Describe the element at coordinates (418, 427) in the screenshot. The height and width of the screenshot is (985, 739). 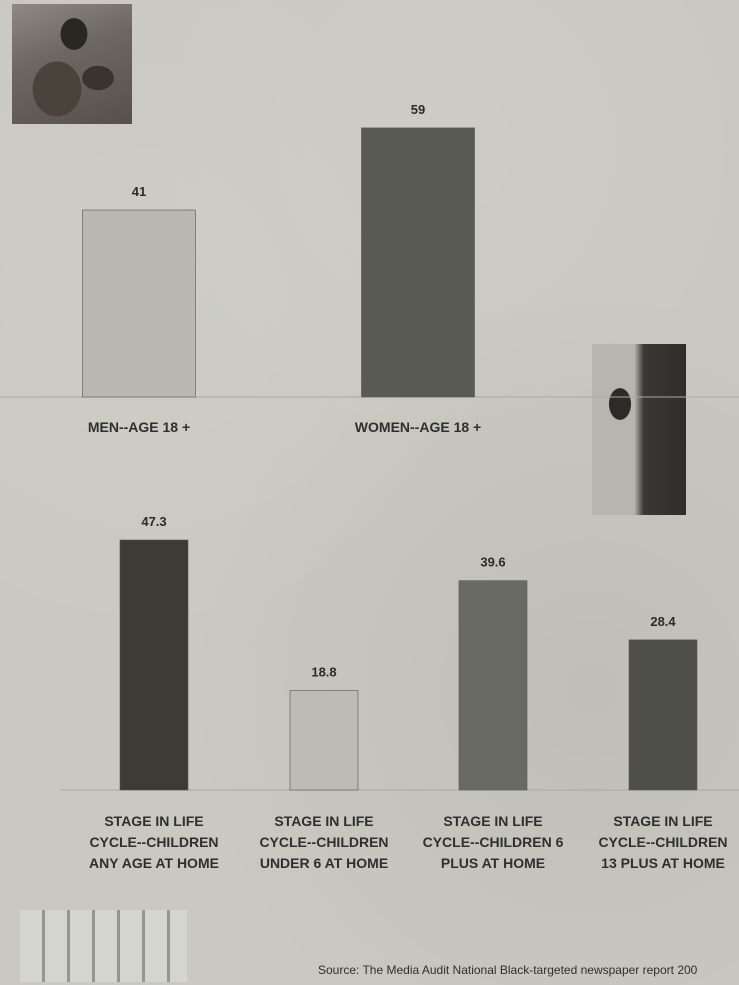
I see `category-label-0-1-0: WOMEN--AGE 18 +` at that location.